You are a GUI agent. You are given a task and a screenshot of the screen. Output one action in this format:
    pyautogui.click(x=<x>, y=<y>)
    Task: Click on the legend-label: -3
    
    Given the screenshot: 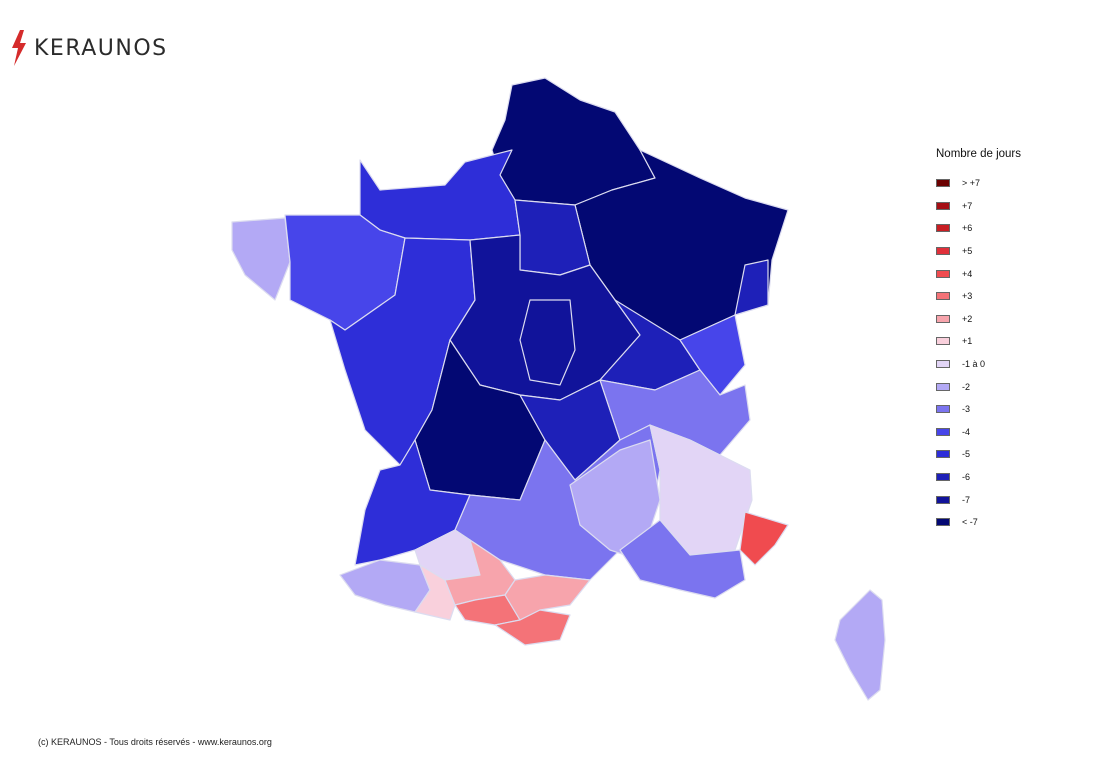 What is the action you would take?
    pyautogui.click(x=966, y=409)
    